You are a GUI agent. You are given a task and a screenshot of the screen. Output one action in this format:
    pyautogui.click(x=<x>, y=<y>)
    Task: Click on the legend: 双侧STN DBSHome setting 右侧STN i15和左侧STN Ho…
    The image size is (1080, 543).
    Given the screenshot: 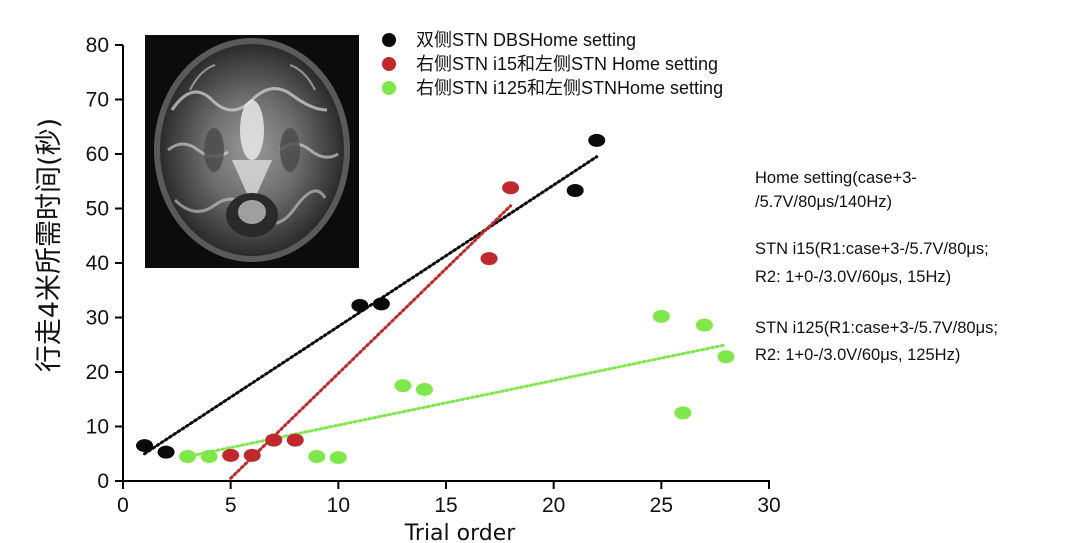 What is the action you would take?
    pyautogui.click(x=552, y=64)
    